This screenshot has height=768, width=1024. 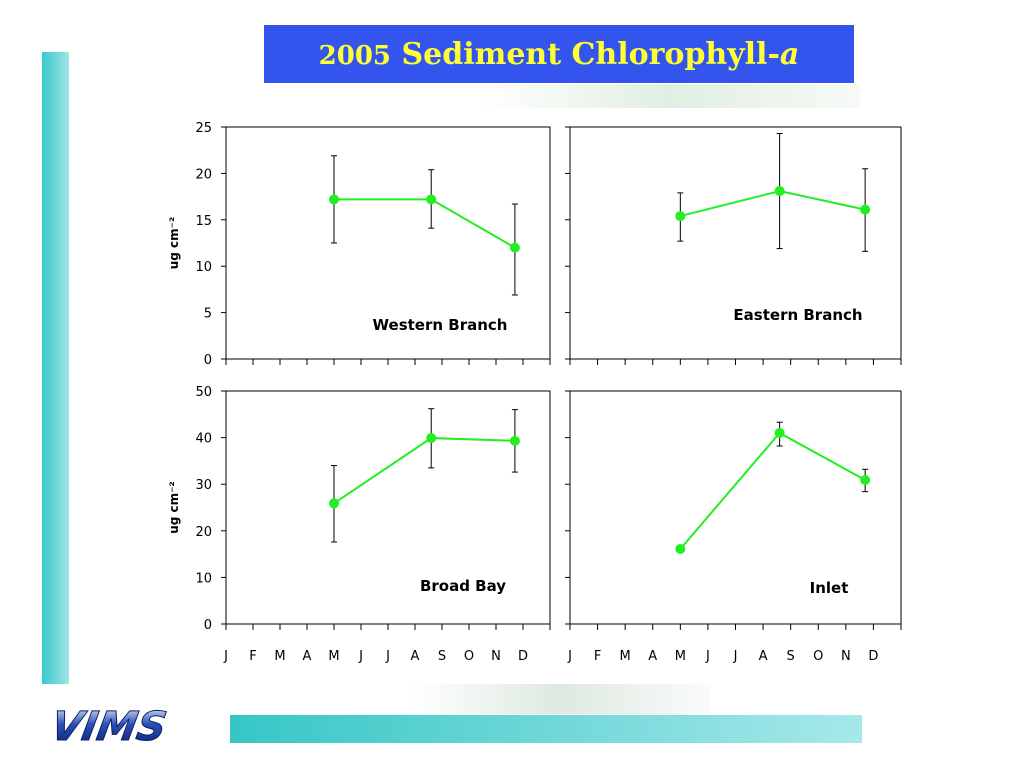 What do you see at coordinates (440, 325) in the screenshot?
I see `panel-label: Western Branch` at bounding box center [440, 325].